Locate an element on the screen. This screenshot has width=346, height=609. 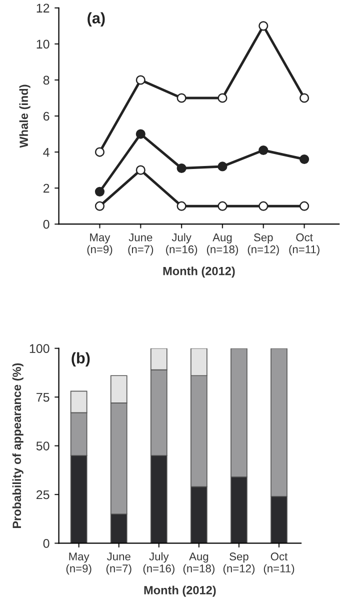
y-tick-label: 10 is located at coordinates (43, 44).